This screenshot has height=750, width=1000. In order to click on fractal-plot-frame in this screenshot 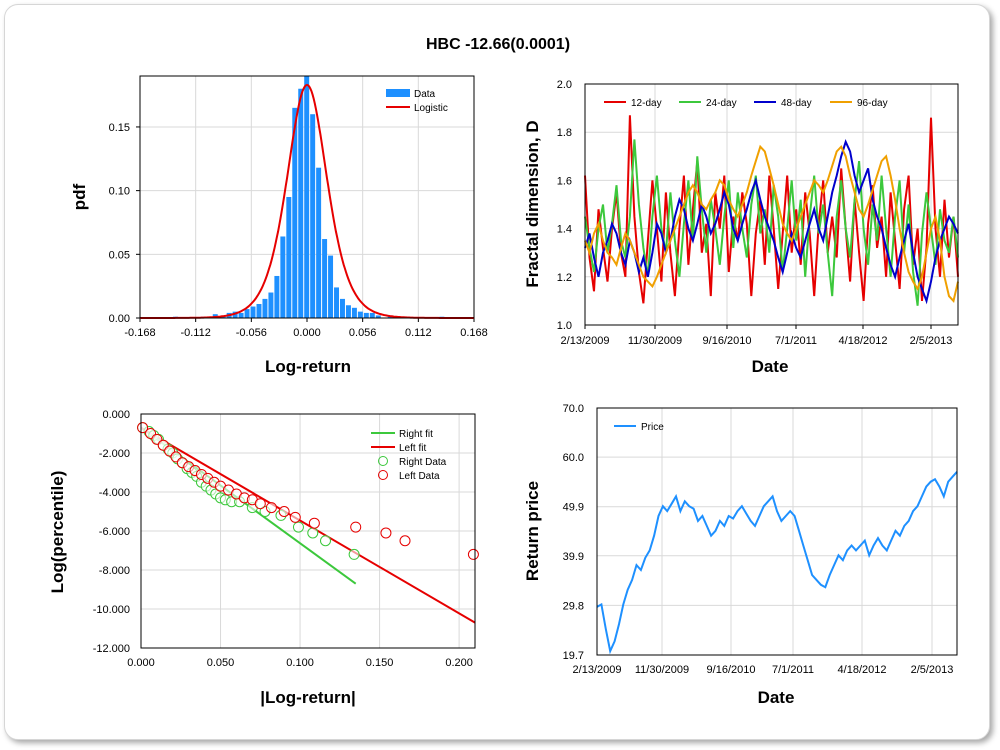, I will do `click(771, 204)`.